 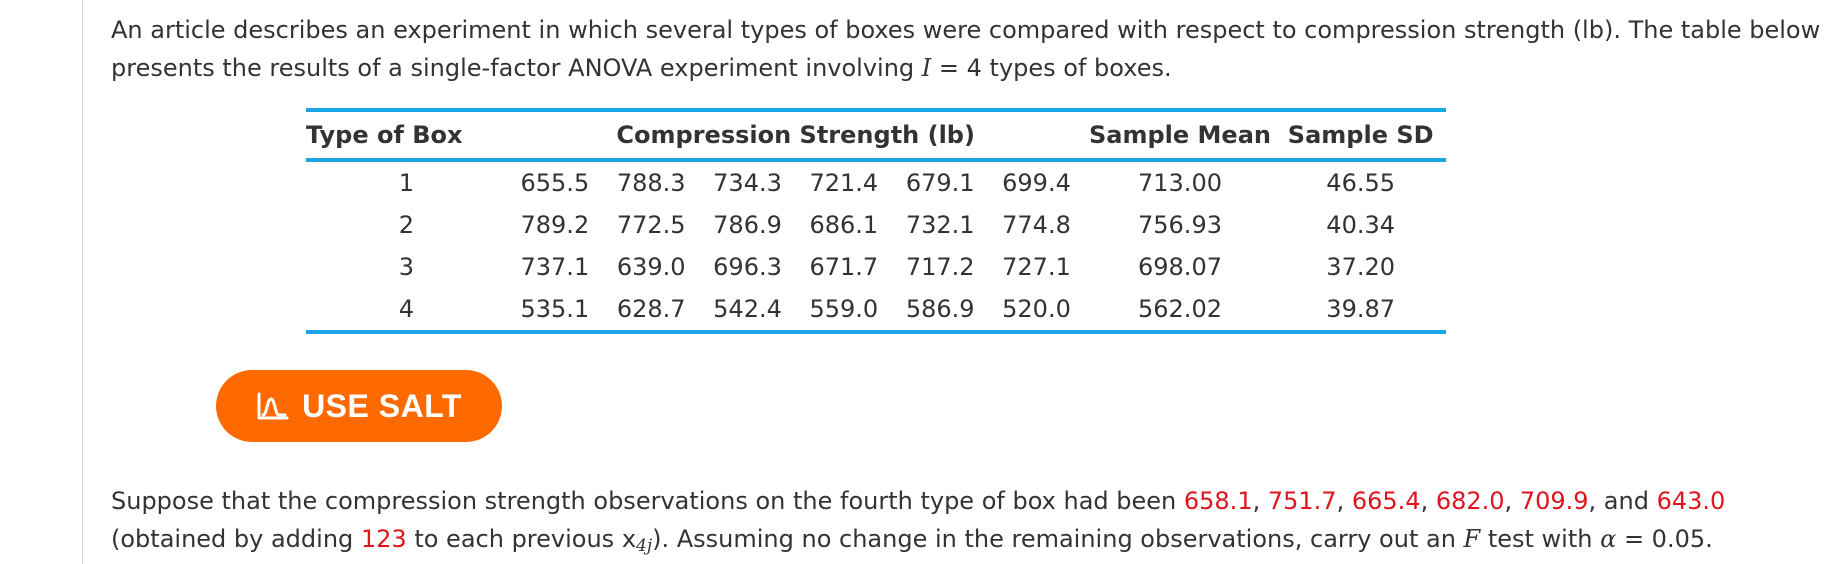 I want to click on cell-sd: 37.20, so click(x=1361, y=267).